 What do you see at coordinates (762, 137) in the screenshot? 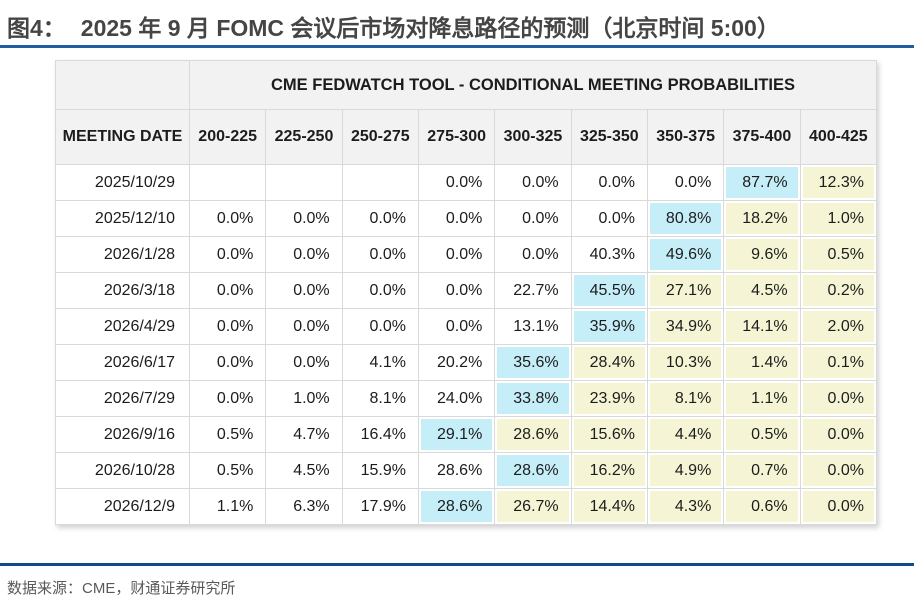
I see `rate-bin-header: 375-400` at bounding box center [762, 137].